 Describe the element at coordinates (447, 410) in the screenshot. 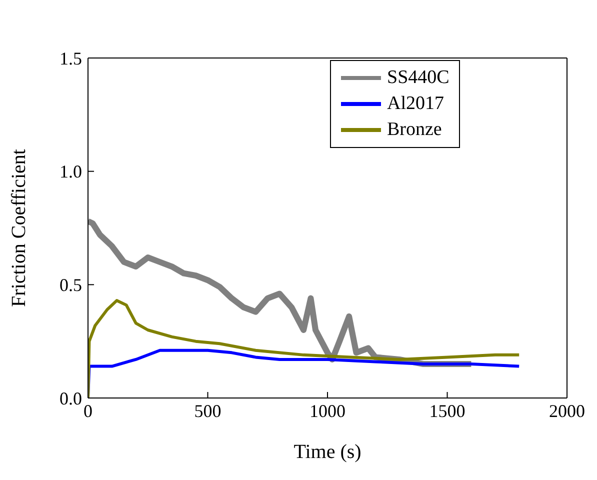

I see `x-tick-label: 1500` at that location.